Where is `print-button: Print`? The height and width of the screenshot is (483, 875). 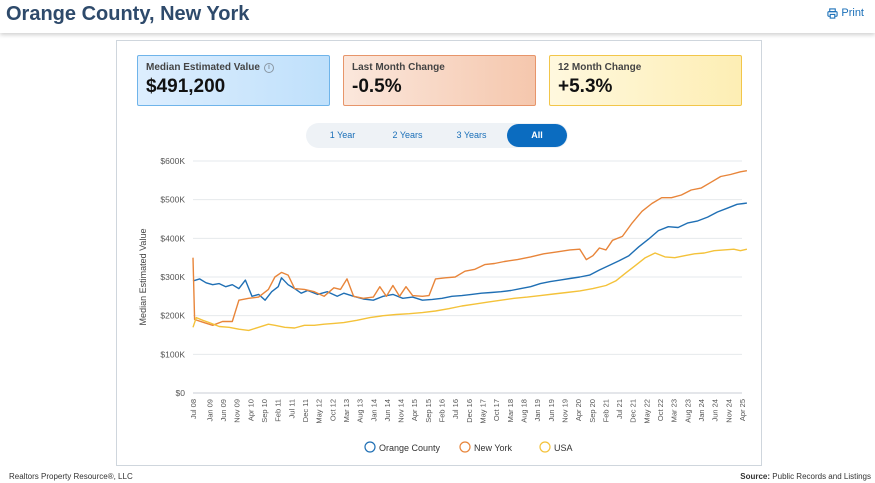 print-button: Print is located at coordinates (845, 13).